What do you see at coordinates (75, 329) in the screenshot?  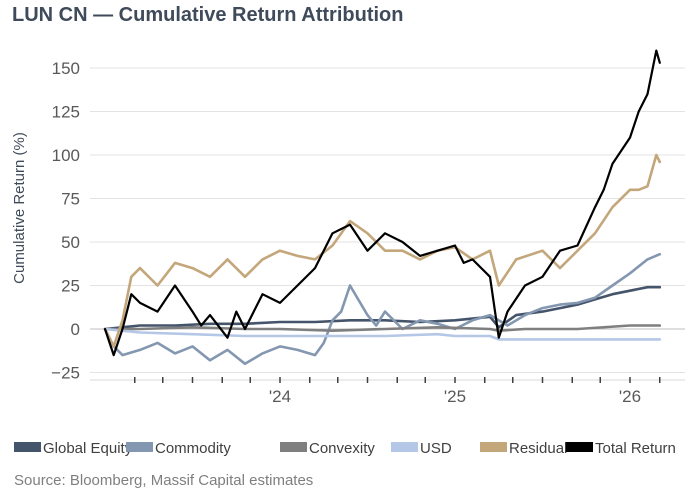 I see `y-tick-label: 0` at bounding box center [75, 329].